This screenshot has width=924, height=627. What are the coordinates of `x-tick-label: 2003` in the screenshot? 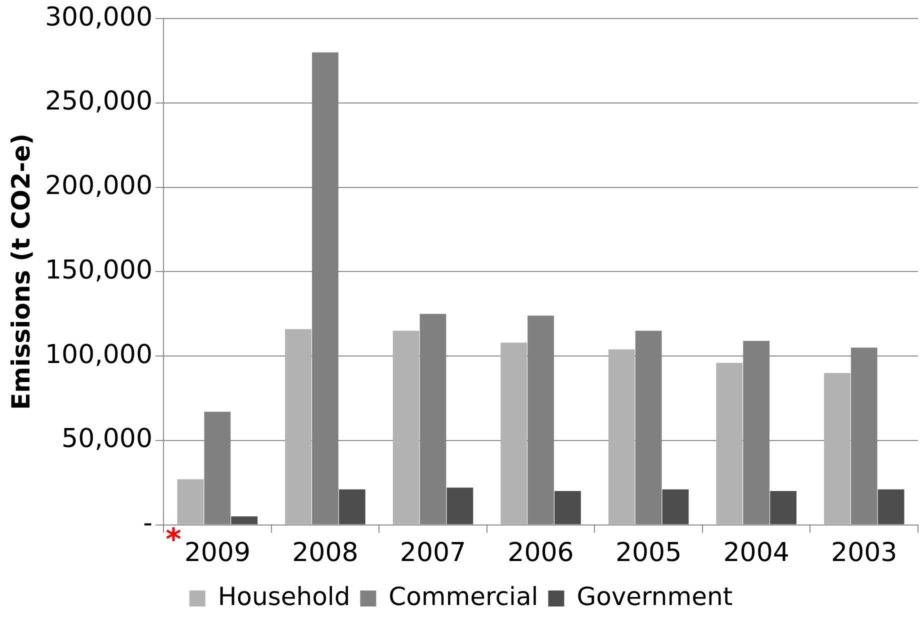 It's located at (864, 553).